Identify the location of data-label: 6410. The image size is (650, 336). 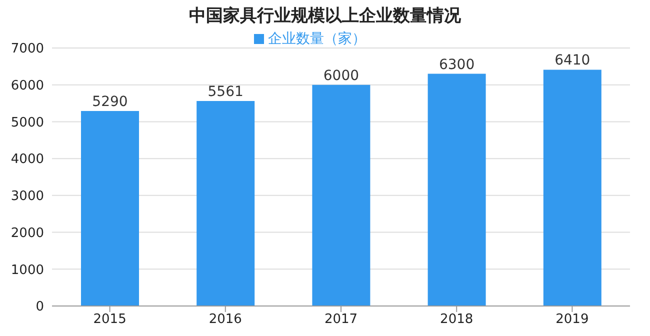
(572, 60).